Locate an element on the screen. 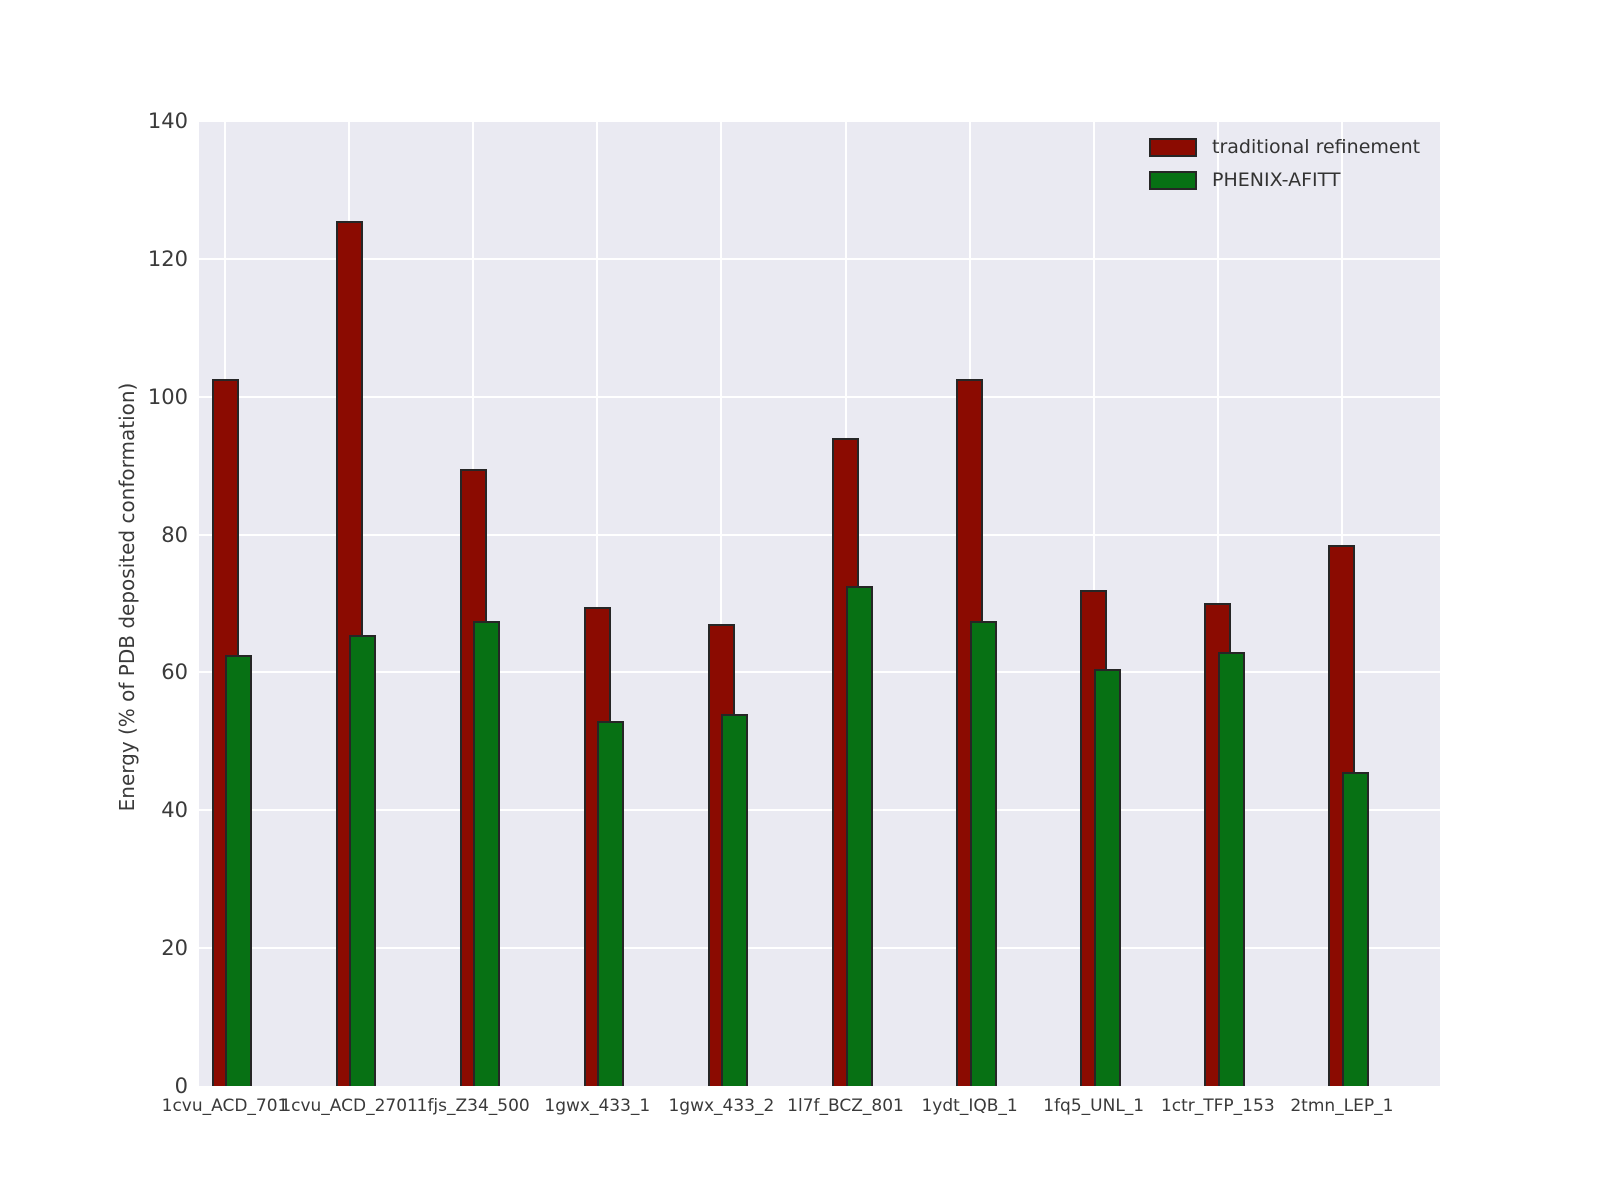  y-tick-label-140: 140 is located at coordinates (167, 121).